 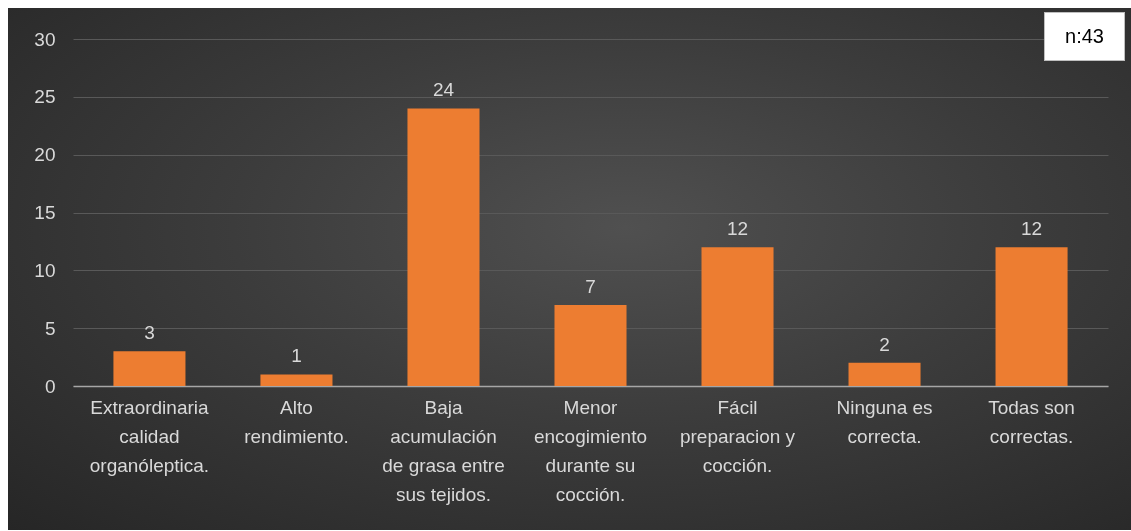 I want to click on x-tick-label: Ninguna es correcta., so click(x=884, y=421).